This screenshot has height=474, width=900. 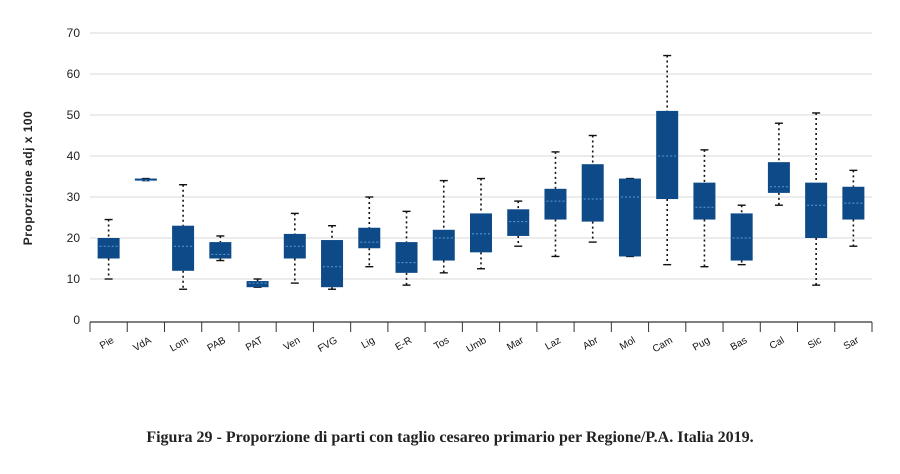 I want to click on box-lig, so click(x=369, y=232).